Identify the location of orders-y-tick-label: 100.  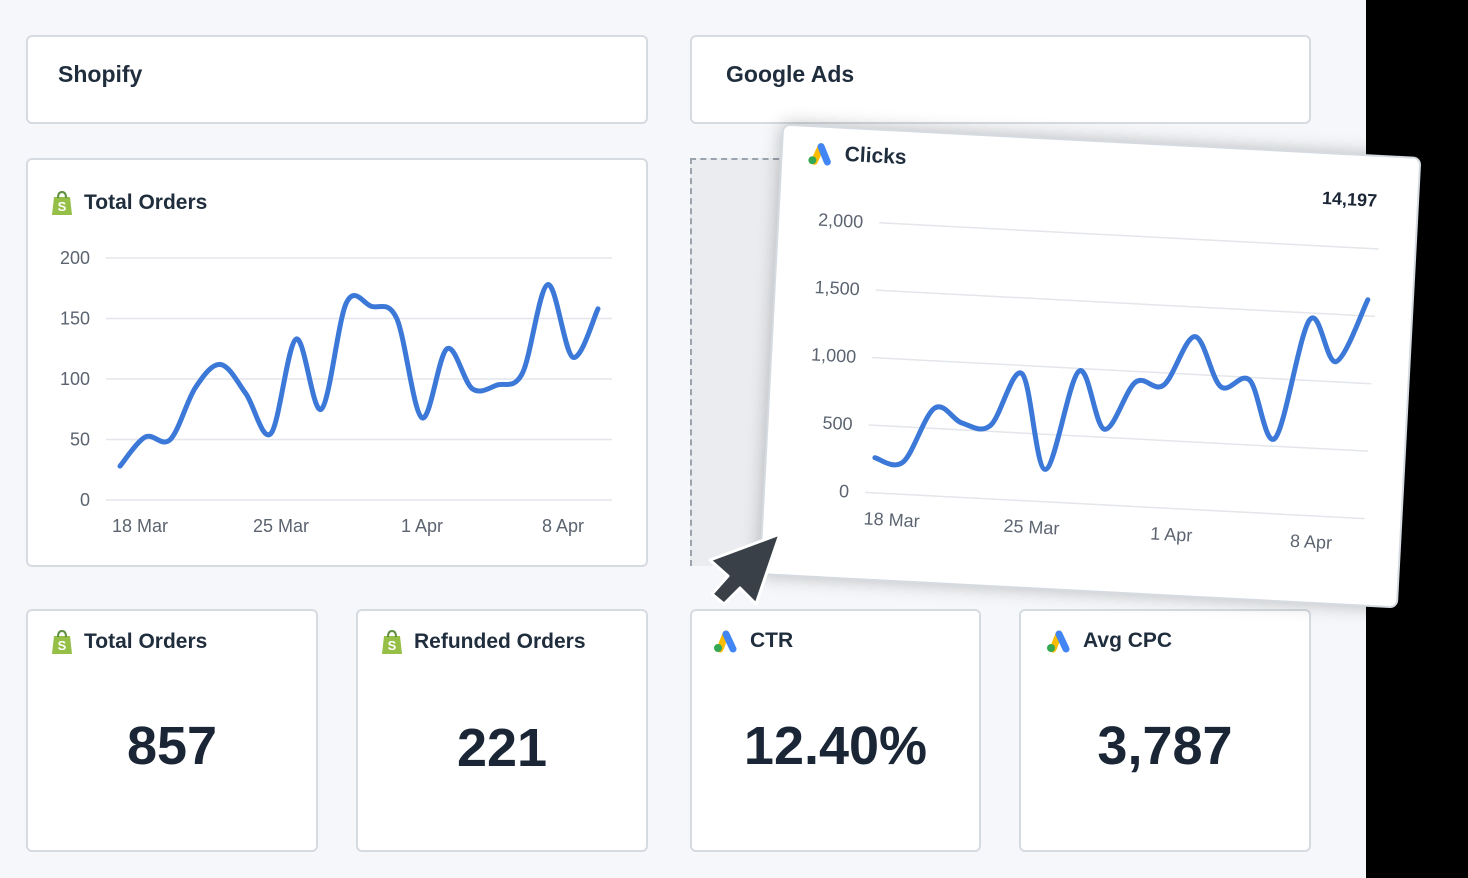
(75, 379).